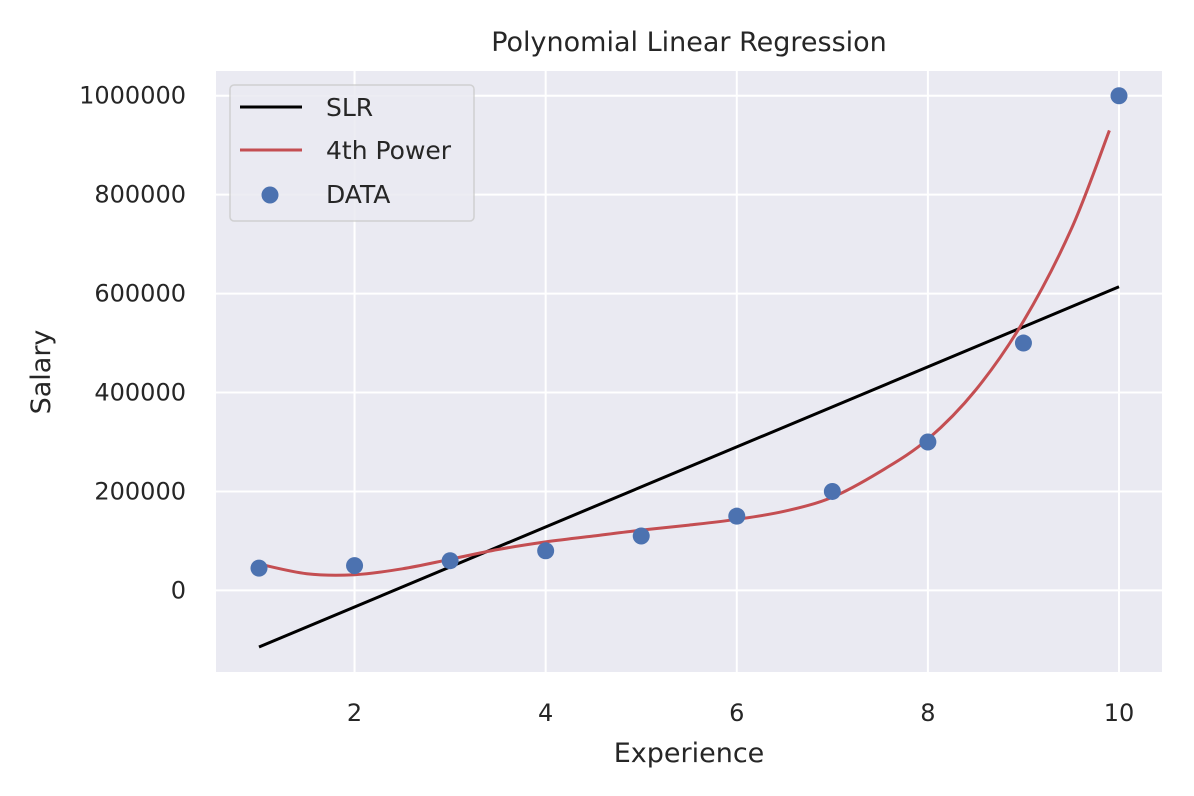  I want to click on x-tick-label: 6, so click(736, 713).